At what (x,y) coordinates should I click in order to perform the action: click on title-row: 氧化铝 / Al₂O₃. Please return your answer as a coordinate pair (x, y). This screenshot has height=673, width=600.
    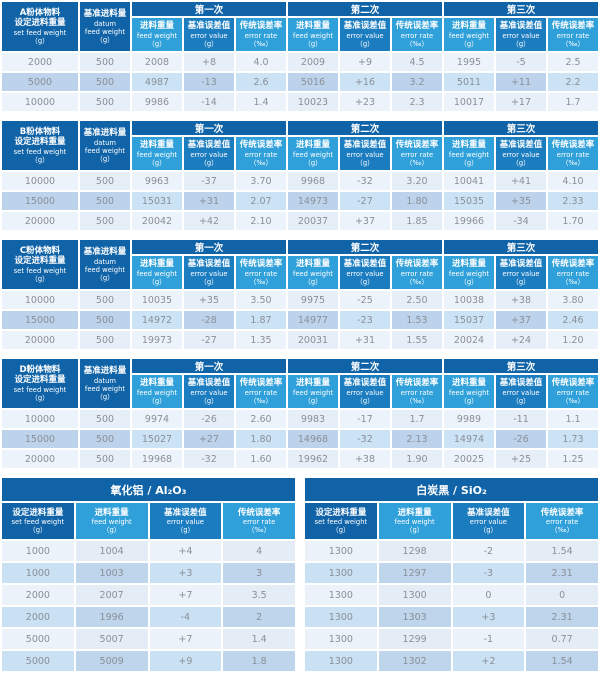
    Looking at the image, I should click on (148, 489).